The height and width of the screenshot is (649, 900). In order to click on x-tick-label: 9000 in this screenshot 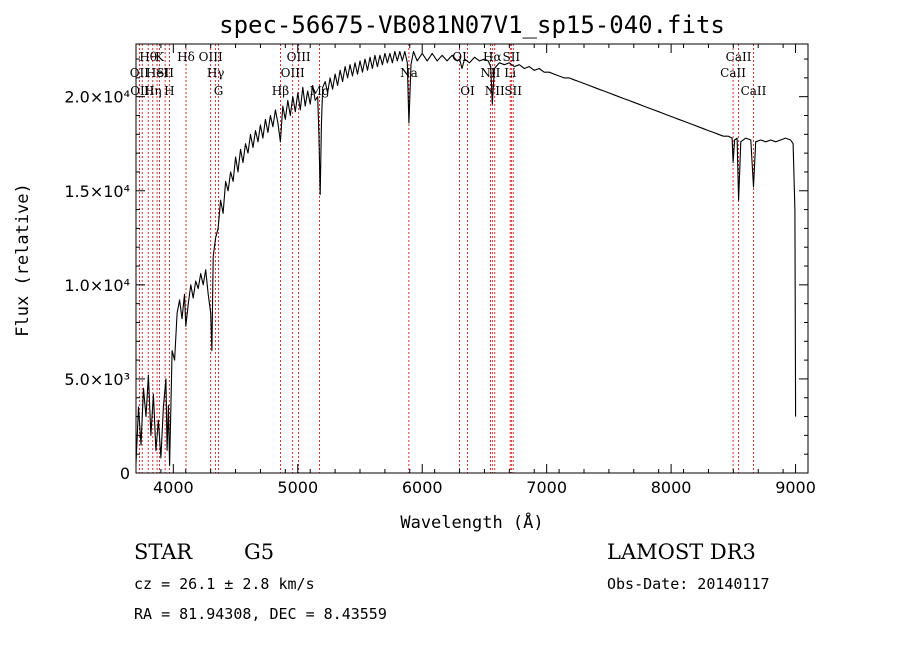, I will do `click(795, 487)`.